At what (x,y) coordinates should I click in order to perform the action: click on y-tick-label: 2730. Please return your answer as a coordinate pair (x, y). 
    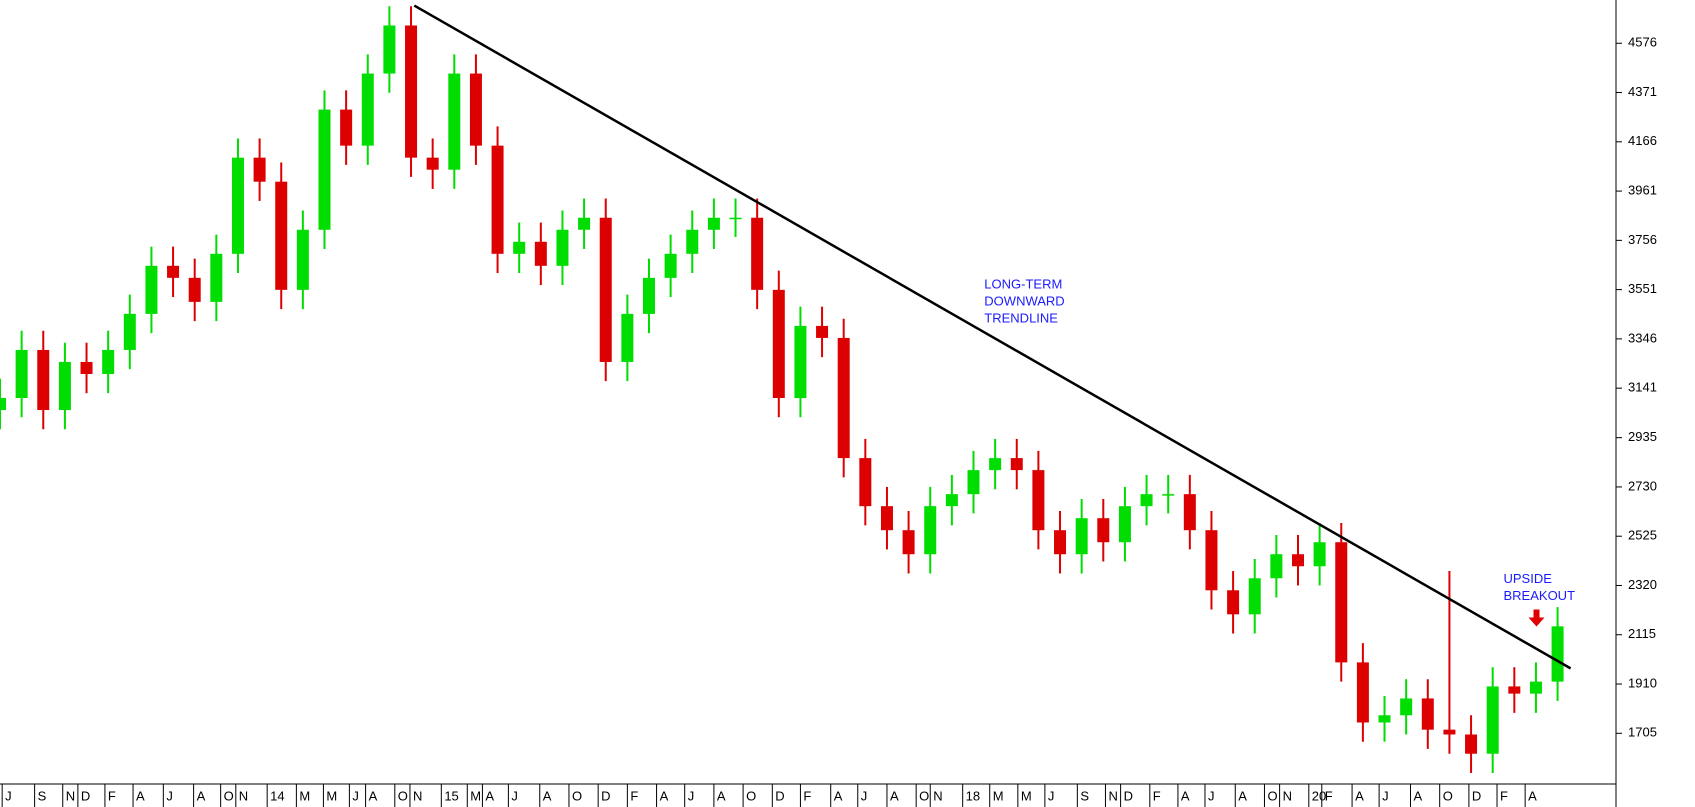
    Looking at the image, I should click on (1642, 485).